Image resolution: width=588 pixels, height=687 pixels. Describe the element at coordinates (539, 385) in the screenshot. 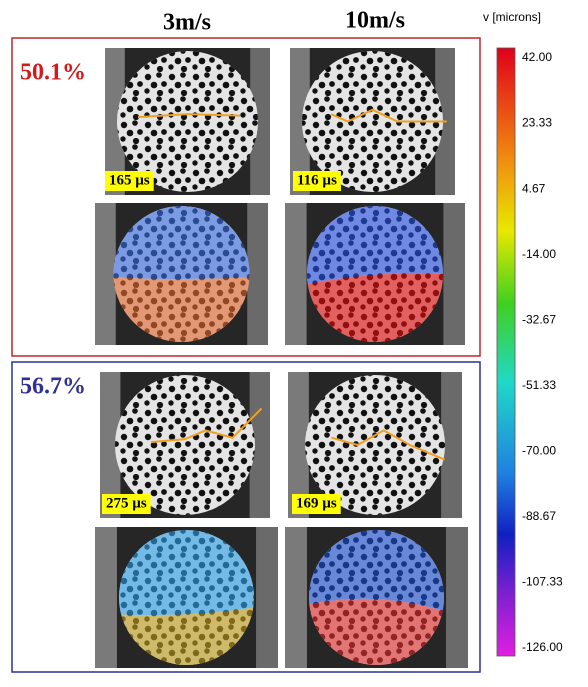

I see `colorbar-tick-label: -51.33` at that location.